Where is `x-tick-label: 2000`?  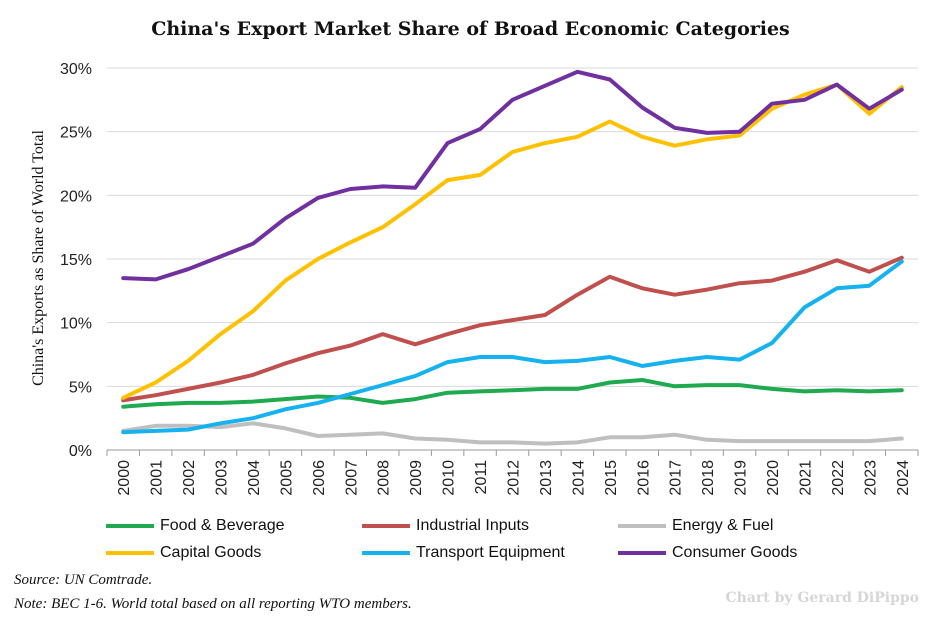
x-tick-label: 2000 is located at coordinates (124, 478).